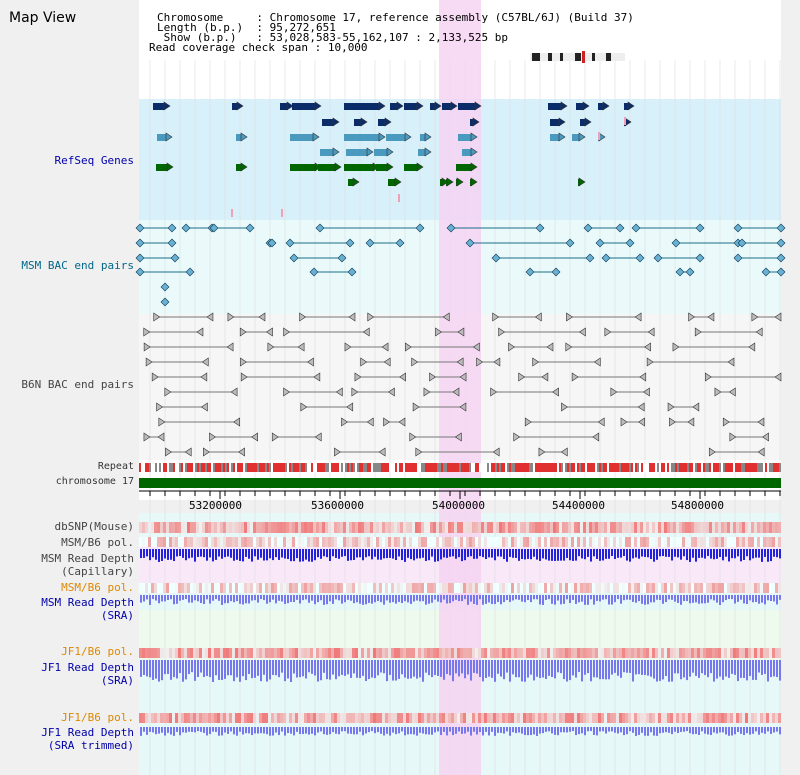  I want to click on track-label-chromosome: chromosome 17, so click(94, 481).